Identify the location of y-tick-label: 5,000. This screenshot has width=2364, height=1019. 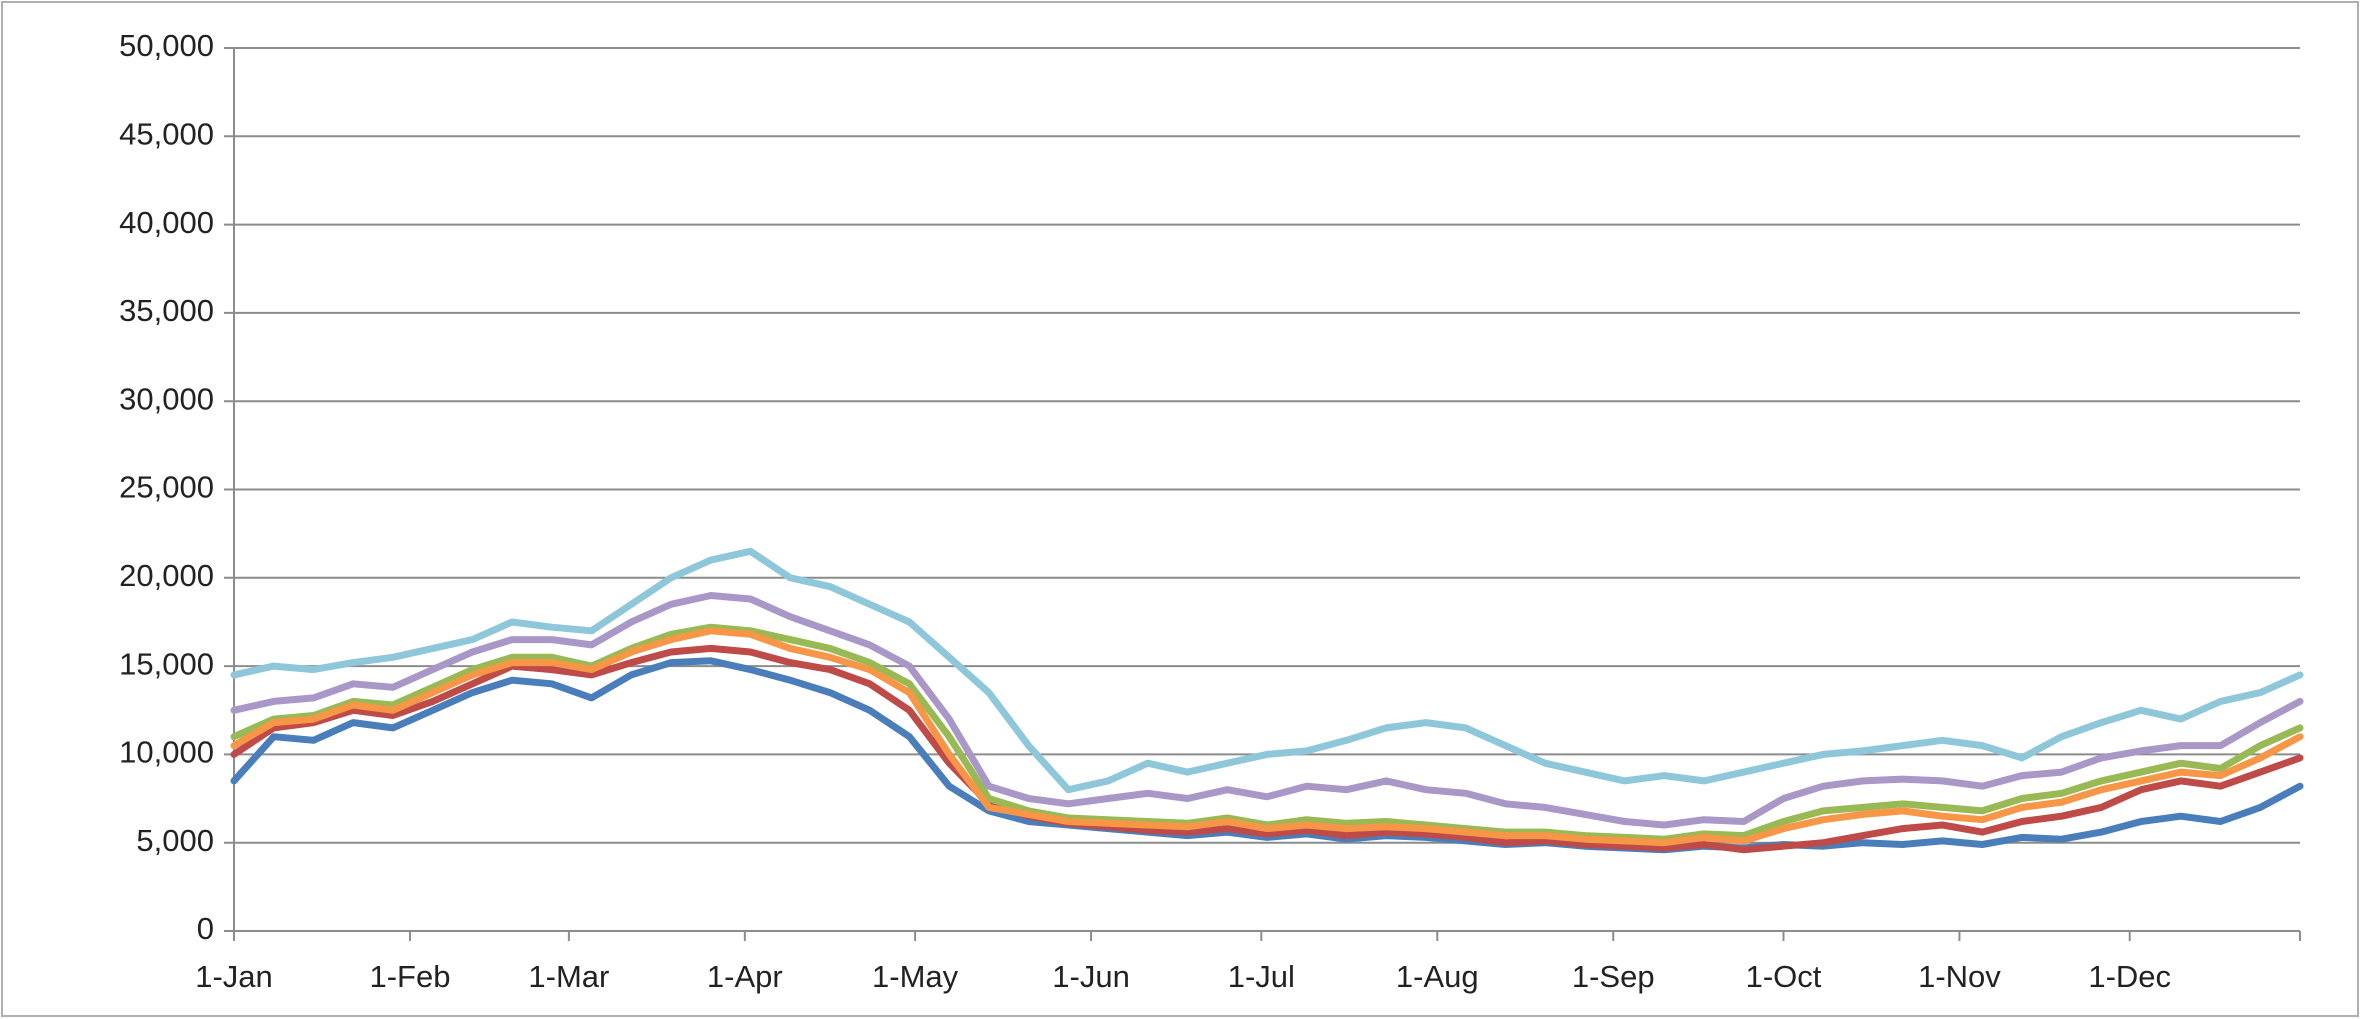
(175, 840).